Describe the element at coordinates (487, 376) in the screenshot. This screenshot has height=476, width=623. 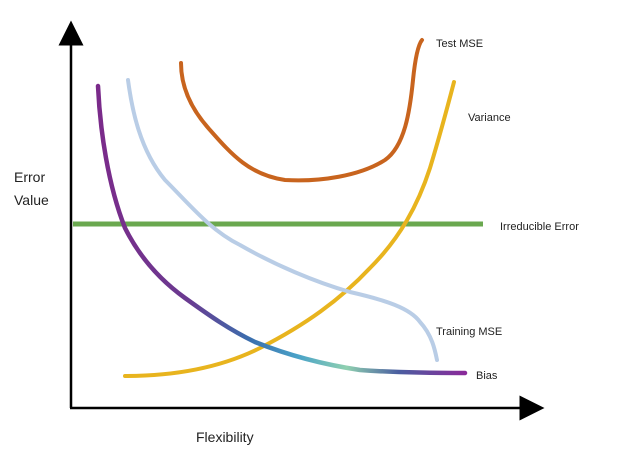
I see `bias-label: Bias` at that location.